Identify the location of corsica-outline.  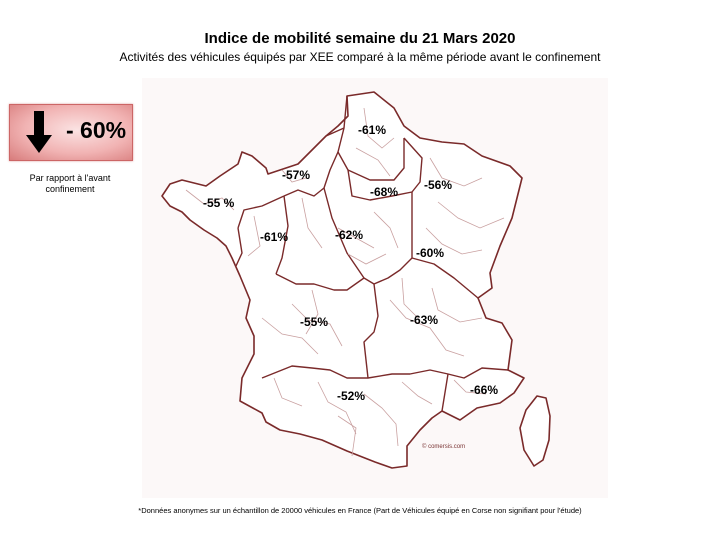
(535, 431).